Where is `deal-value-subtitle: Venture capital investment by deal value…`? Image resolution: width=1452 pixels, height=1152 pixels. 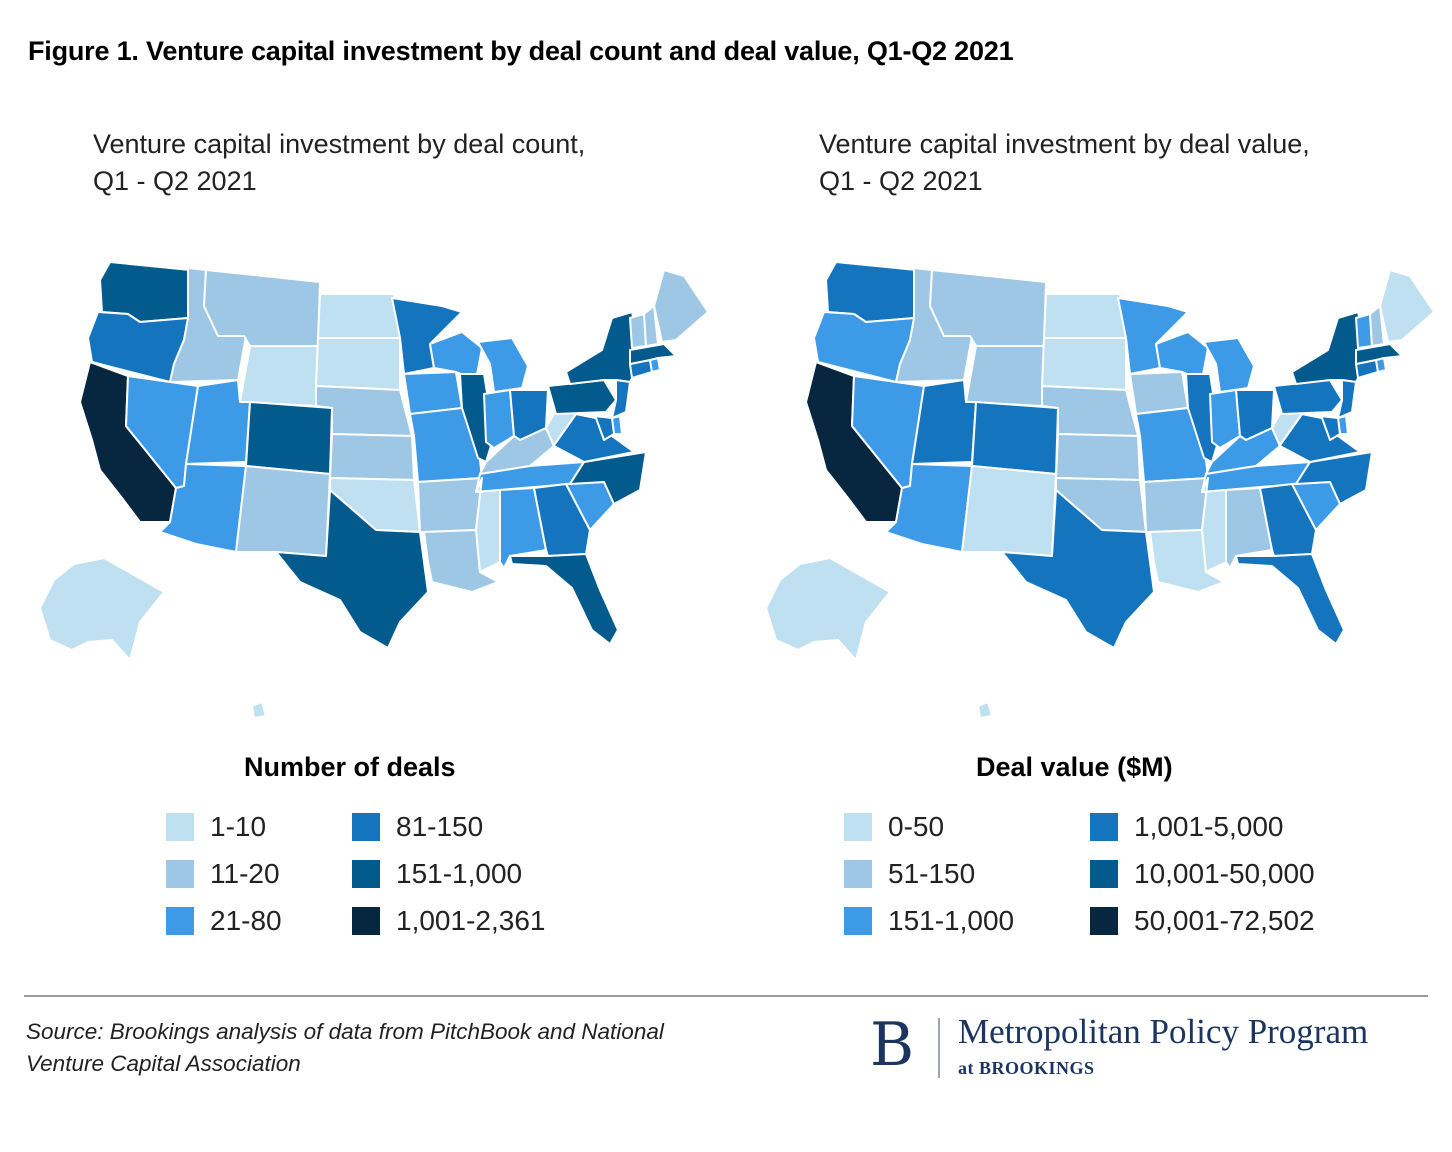 deal-value-subtitle: Venture capital investment by deal value… is located at coordinates (1064, 163).